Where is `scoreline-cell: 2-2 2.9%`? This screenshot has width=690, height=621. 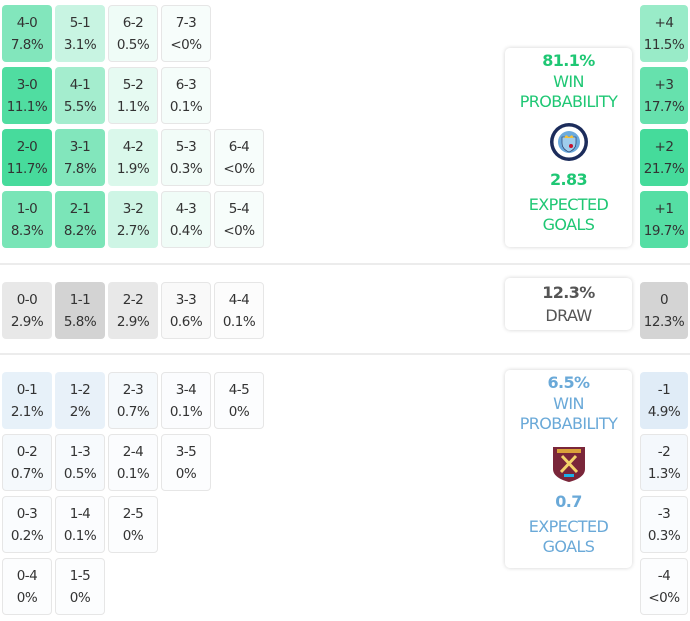 scoreline-cell: 2-2 2.9% is located at coordinates (133, 310).